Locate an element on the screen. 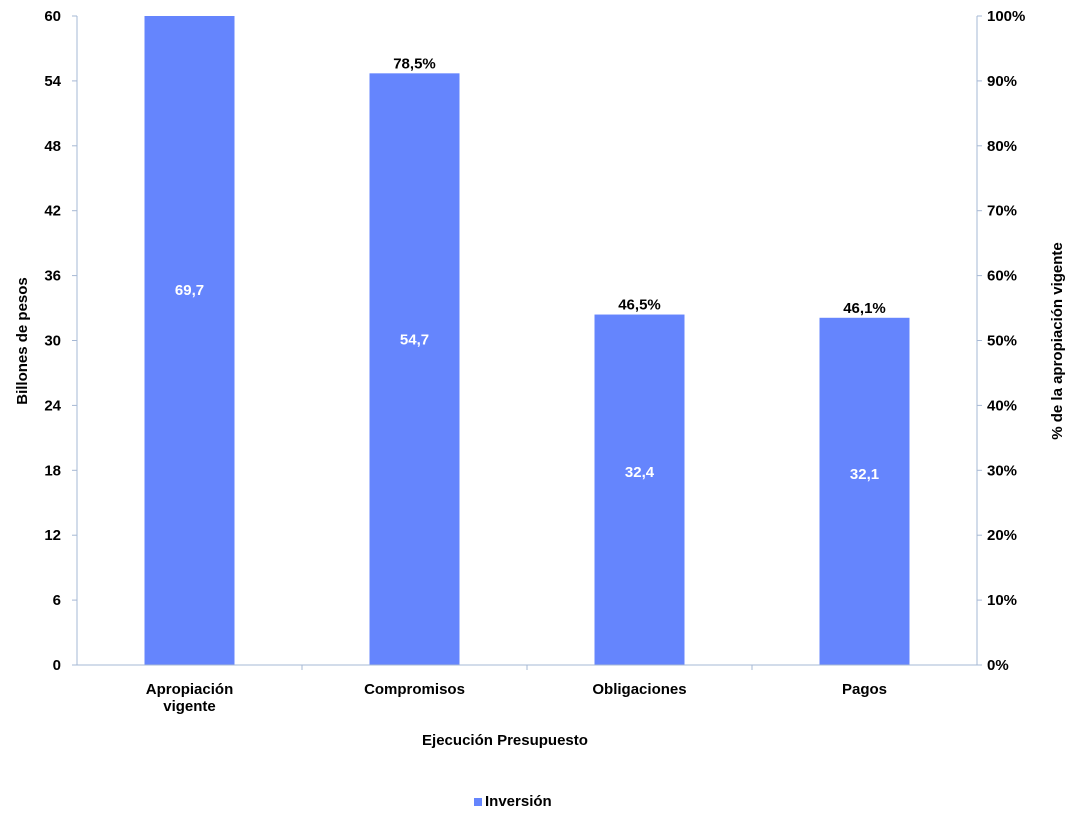 The width and height of the screenshot is (1071, 813). y-tick-label: 30 is located at coordinates (52, 341).